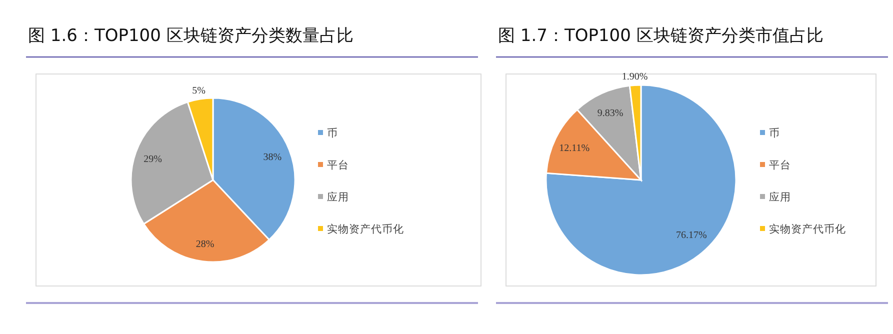 The width and height of the screenshot is (893, 334). Describe the element at coordinates (199, 91) in the screenshot. I see `data-label: 5%` at that location.